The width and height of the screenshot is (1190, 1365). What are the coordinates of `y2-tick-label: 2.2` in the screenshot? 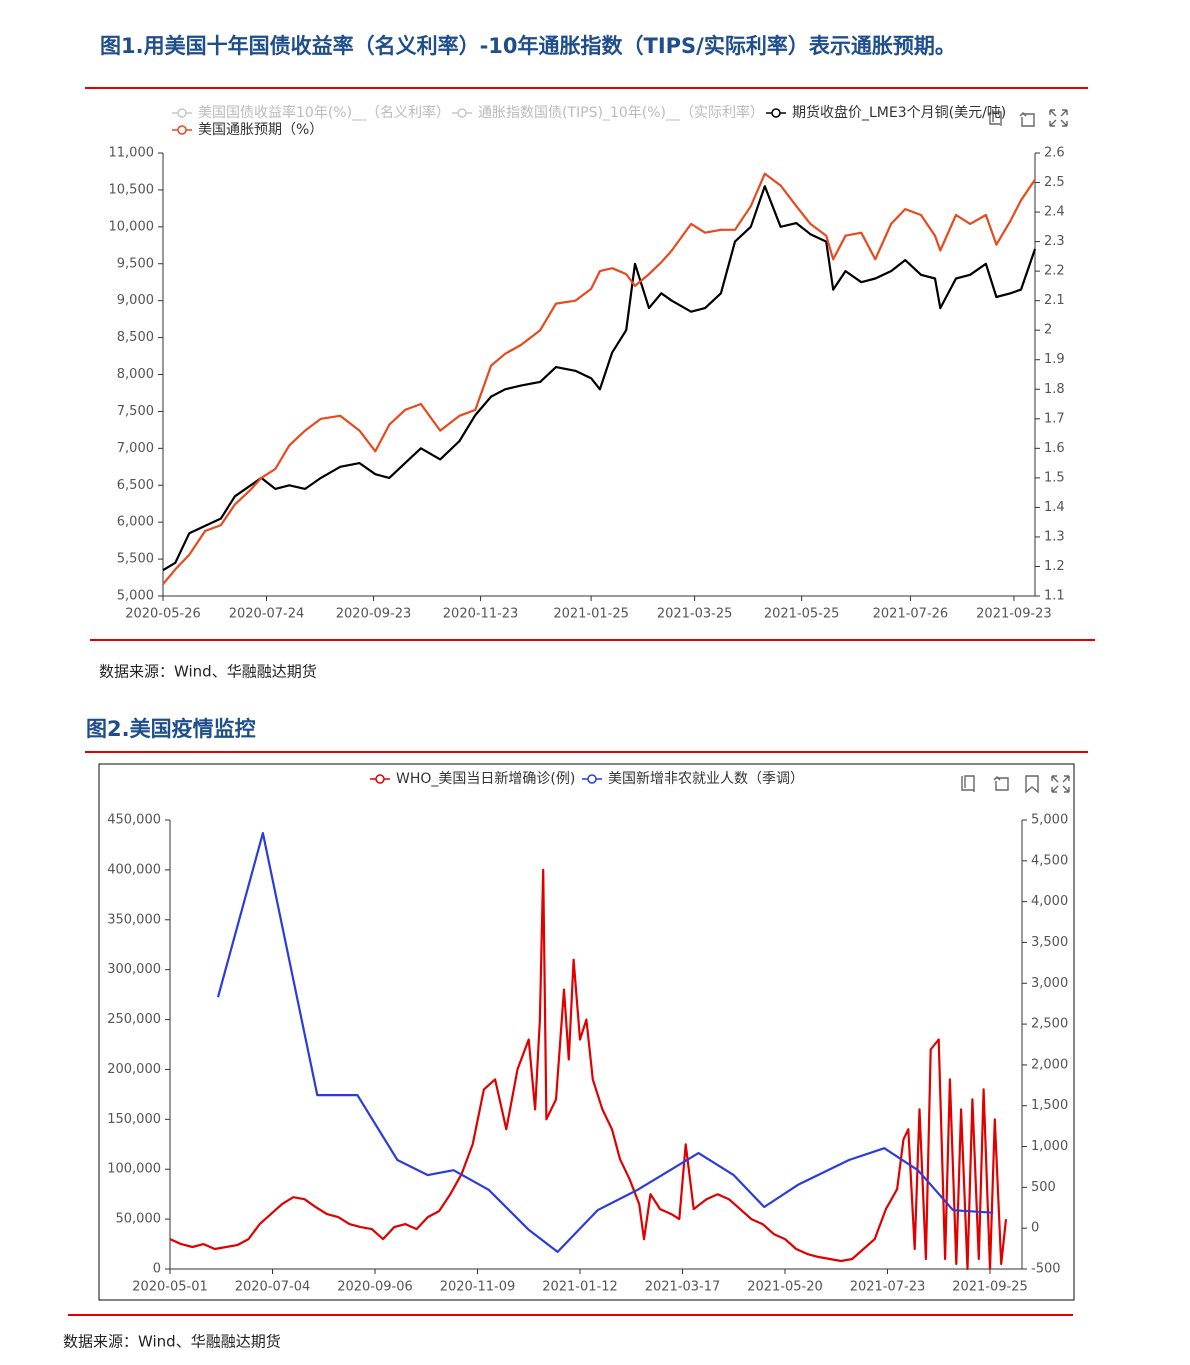 It's located at (1054, 271).